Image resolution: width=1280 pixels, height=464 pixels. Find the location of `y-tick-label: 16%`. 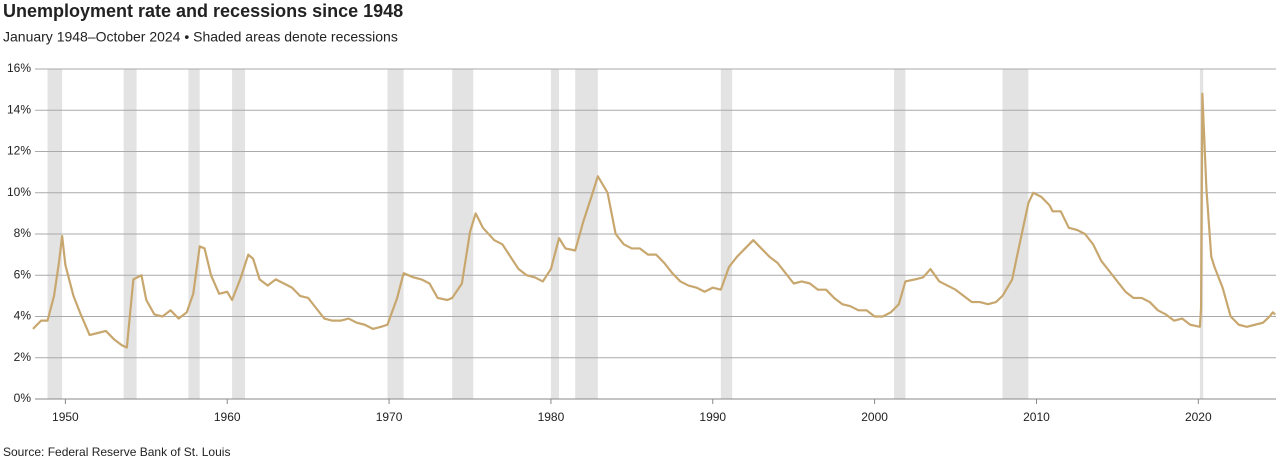

y-tick-label: 16% is located at coordinates (19, 68).